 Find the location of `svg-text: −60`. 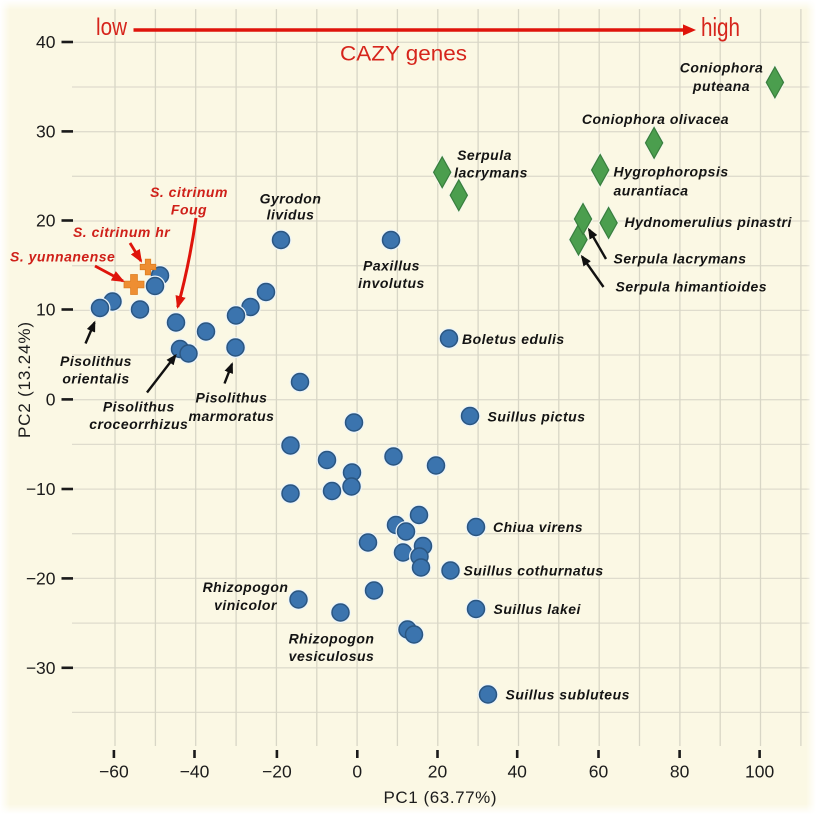

svg-text: −60 is located at coordinates (114, 772).